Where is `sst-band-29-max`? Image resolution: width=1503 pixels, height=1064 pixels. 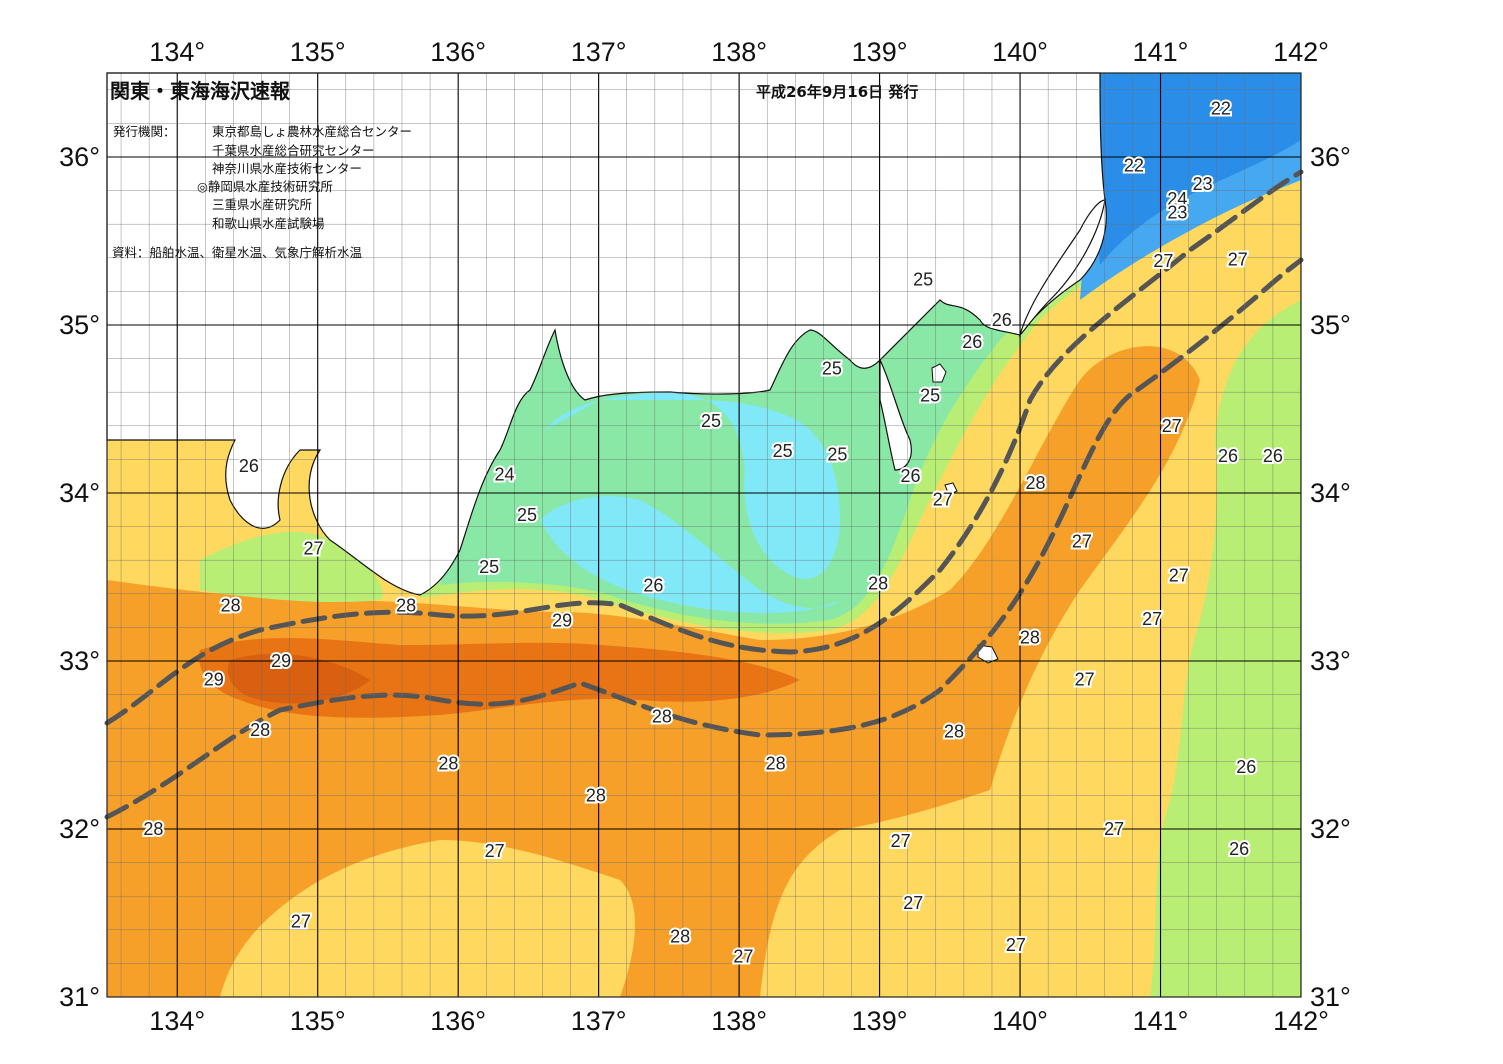 sst-band-29-max is located at coordinates (298, 678).